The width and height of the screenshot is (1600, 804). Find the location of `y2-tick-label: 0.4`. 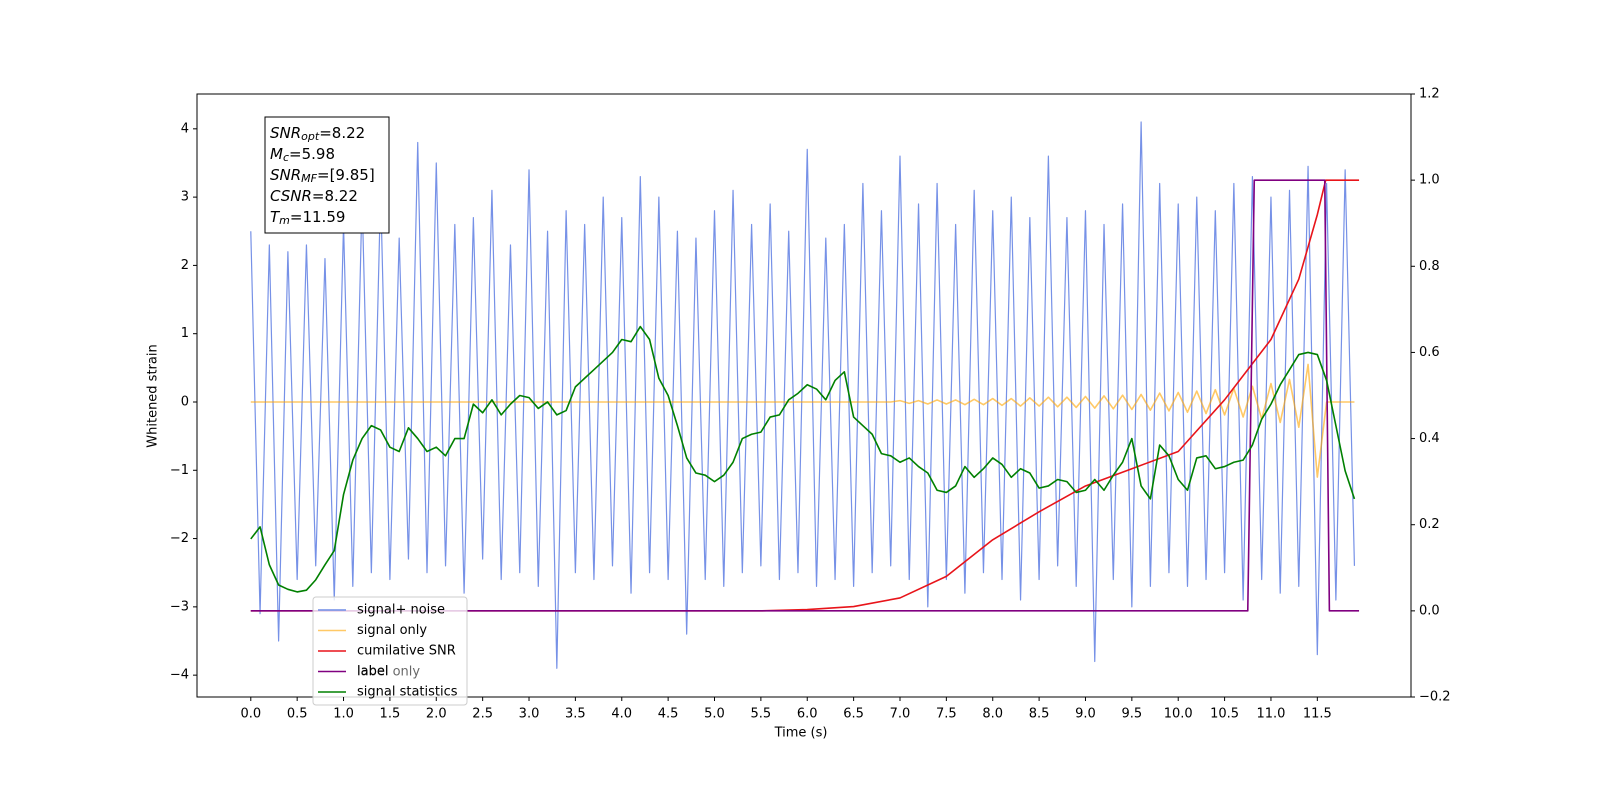

y2-tick-label: 0.4 is located at coordinates (1429, 438).